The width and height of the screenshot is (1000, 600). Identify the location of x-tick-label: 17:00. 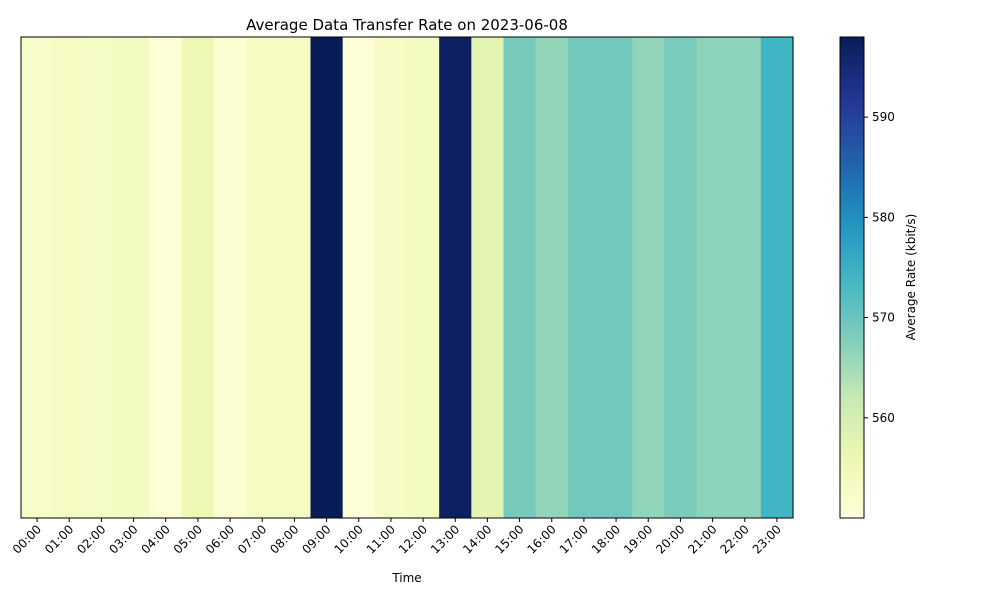
(574, 539).